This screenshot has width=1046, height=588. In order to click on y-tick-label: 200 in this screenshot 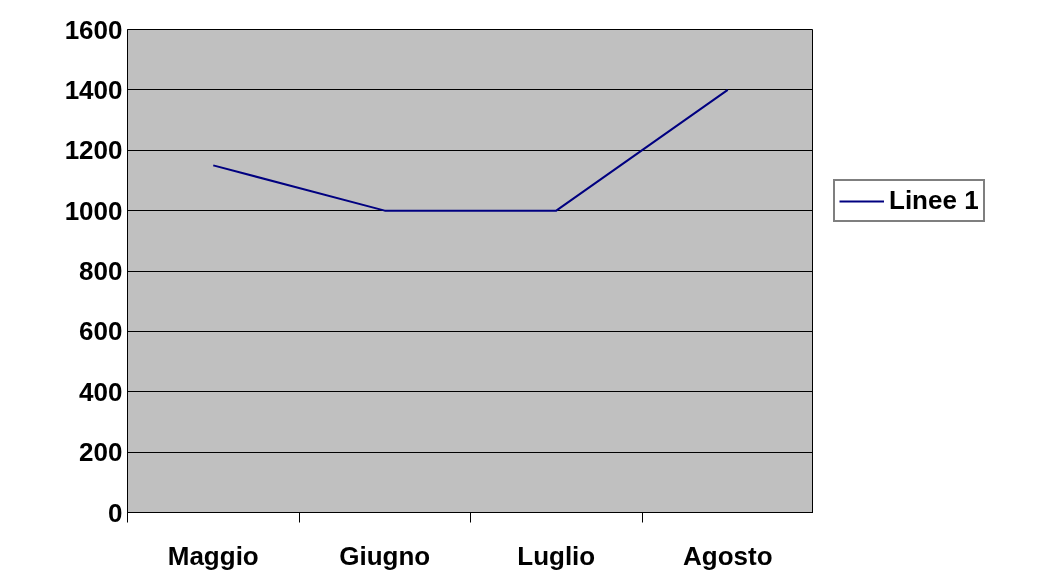, I will do `click(101, 452)`.